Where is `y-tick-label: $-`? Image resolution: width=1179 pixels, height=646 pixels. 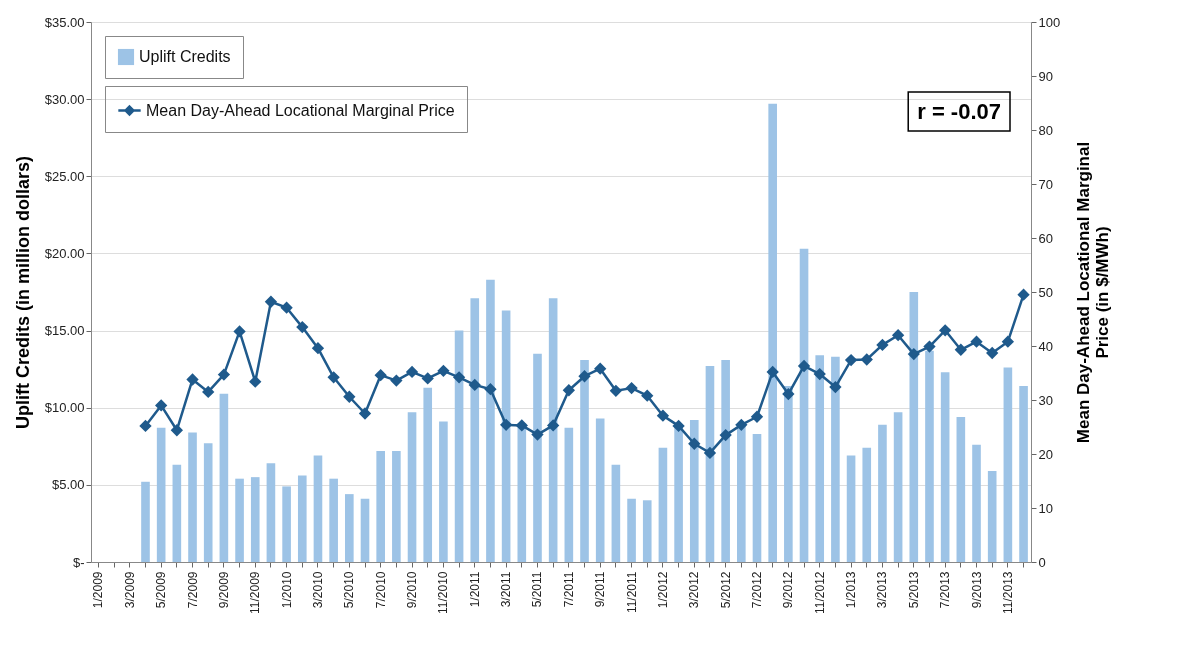 y-tick-label: $- is located at coordinates (78, 562).